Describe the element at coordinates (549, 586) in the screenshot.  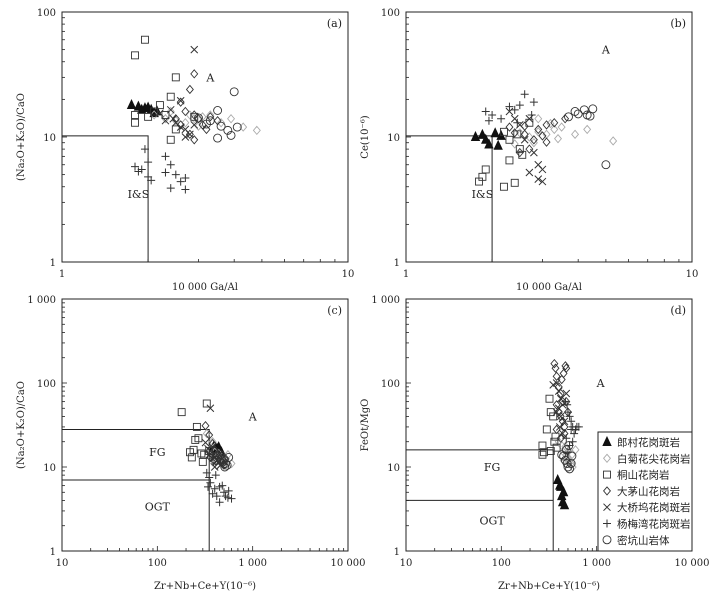
I see `x-axis-label: Zr+Nb+Ce+Y(10⁻⁶)` at that location.